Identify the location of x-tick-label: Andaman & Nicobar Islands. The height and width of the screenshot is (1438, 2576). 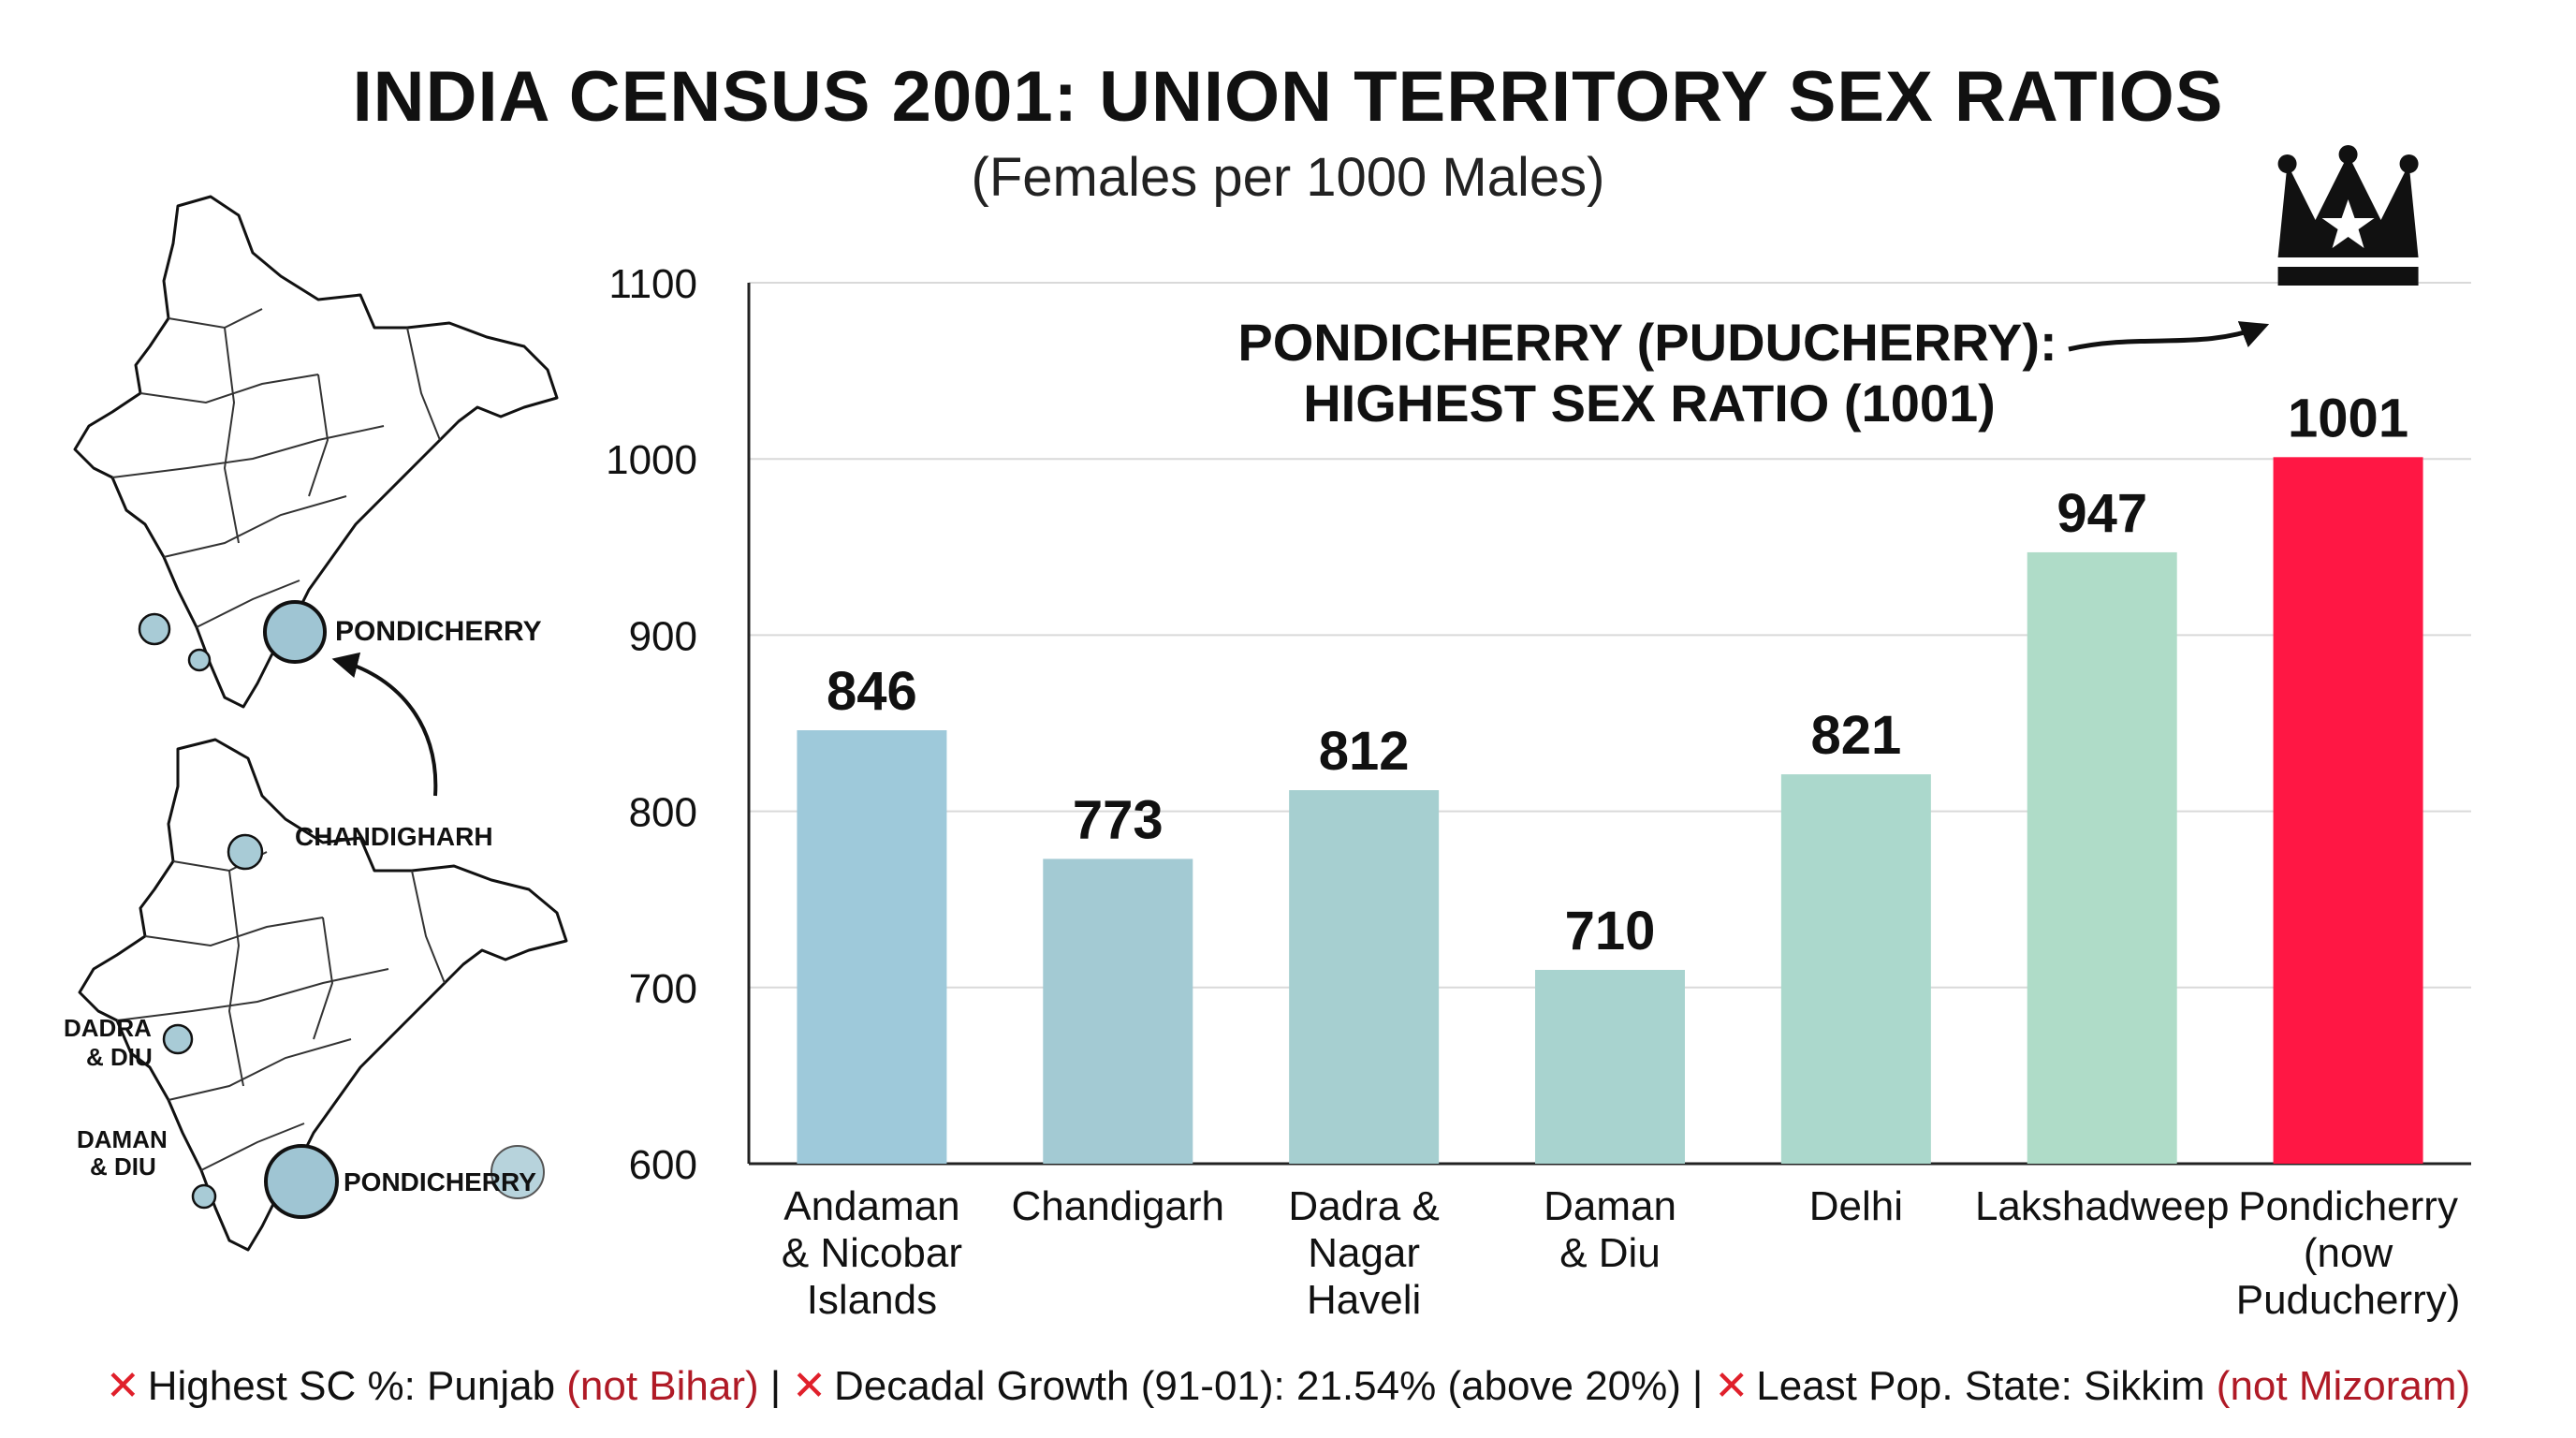
(872, 1253).